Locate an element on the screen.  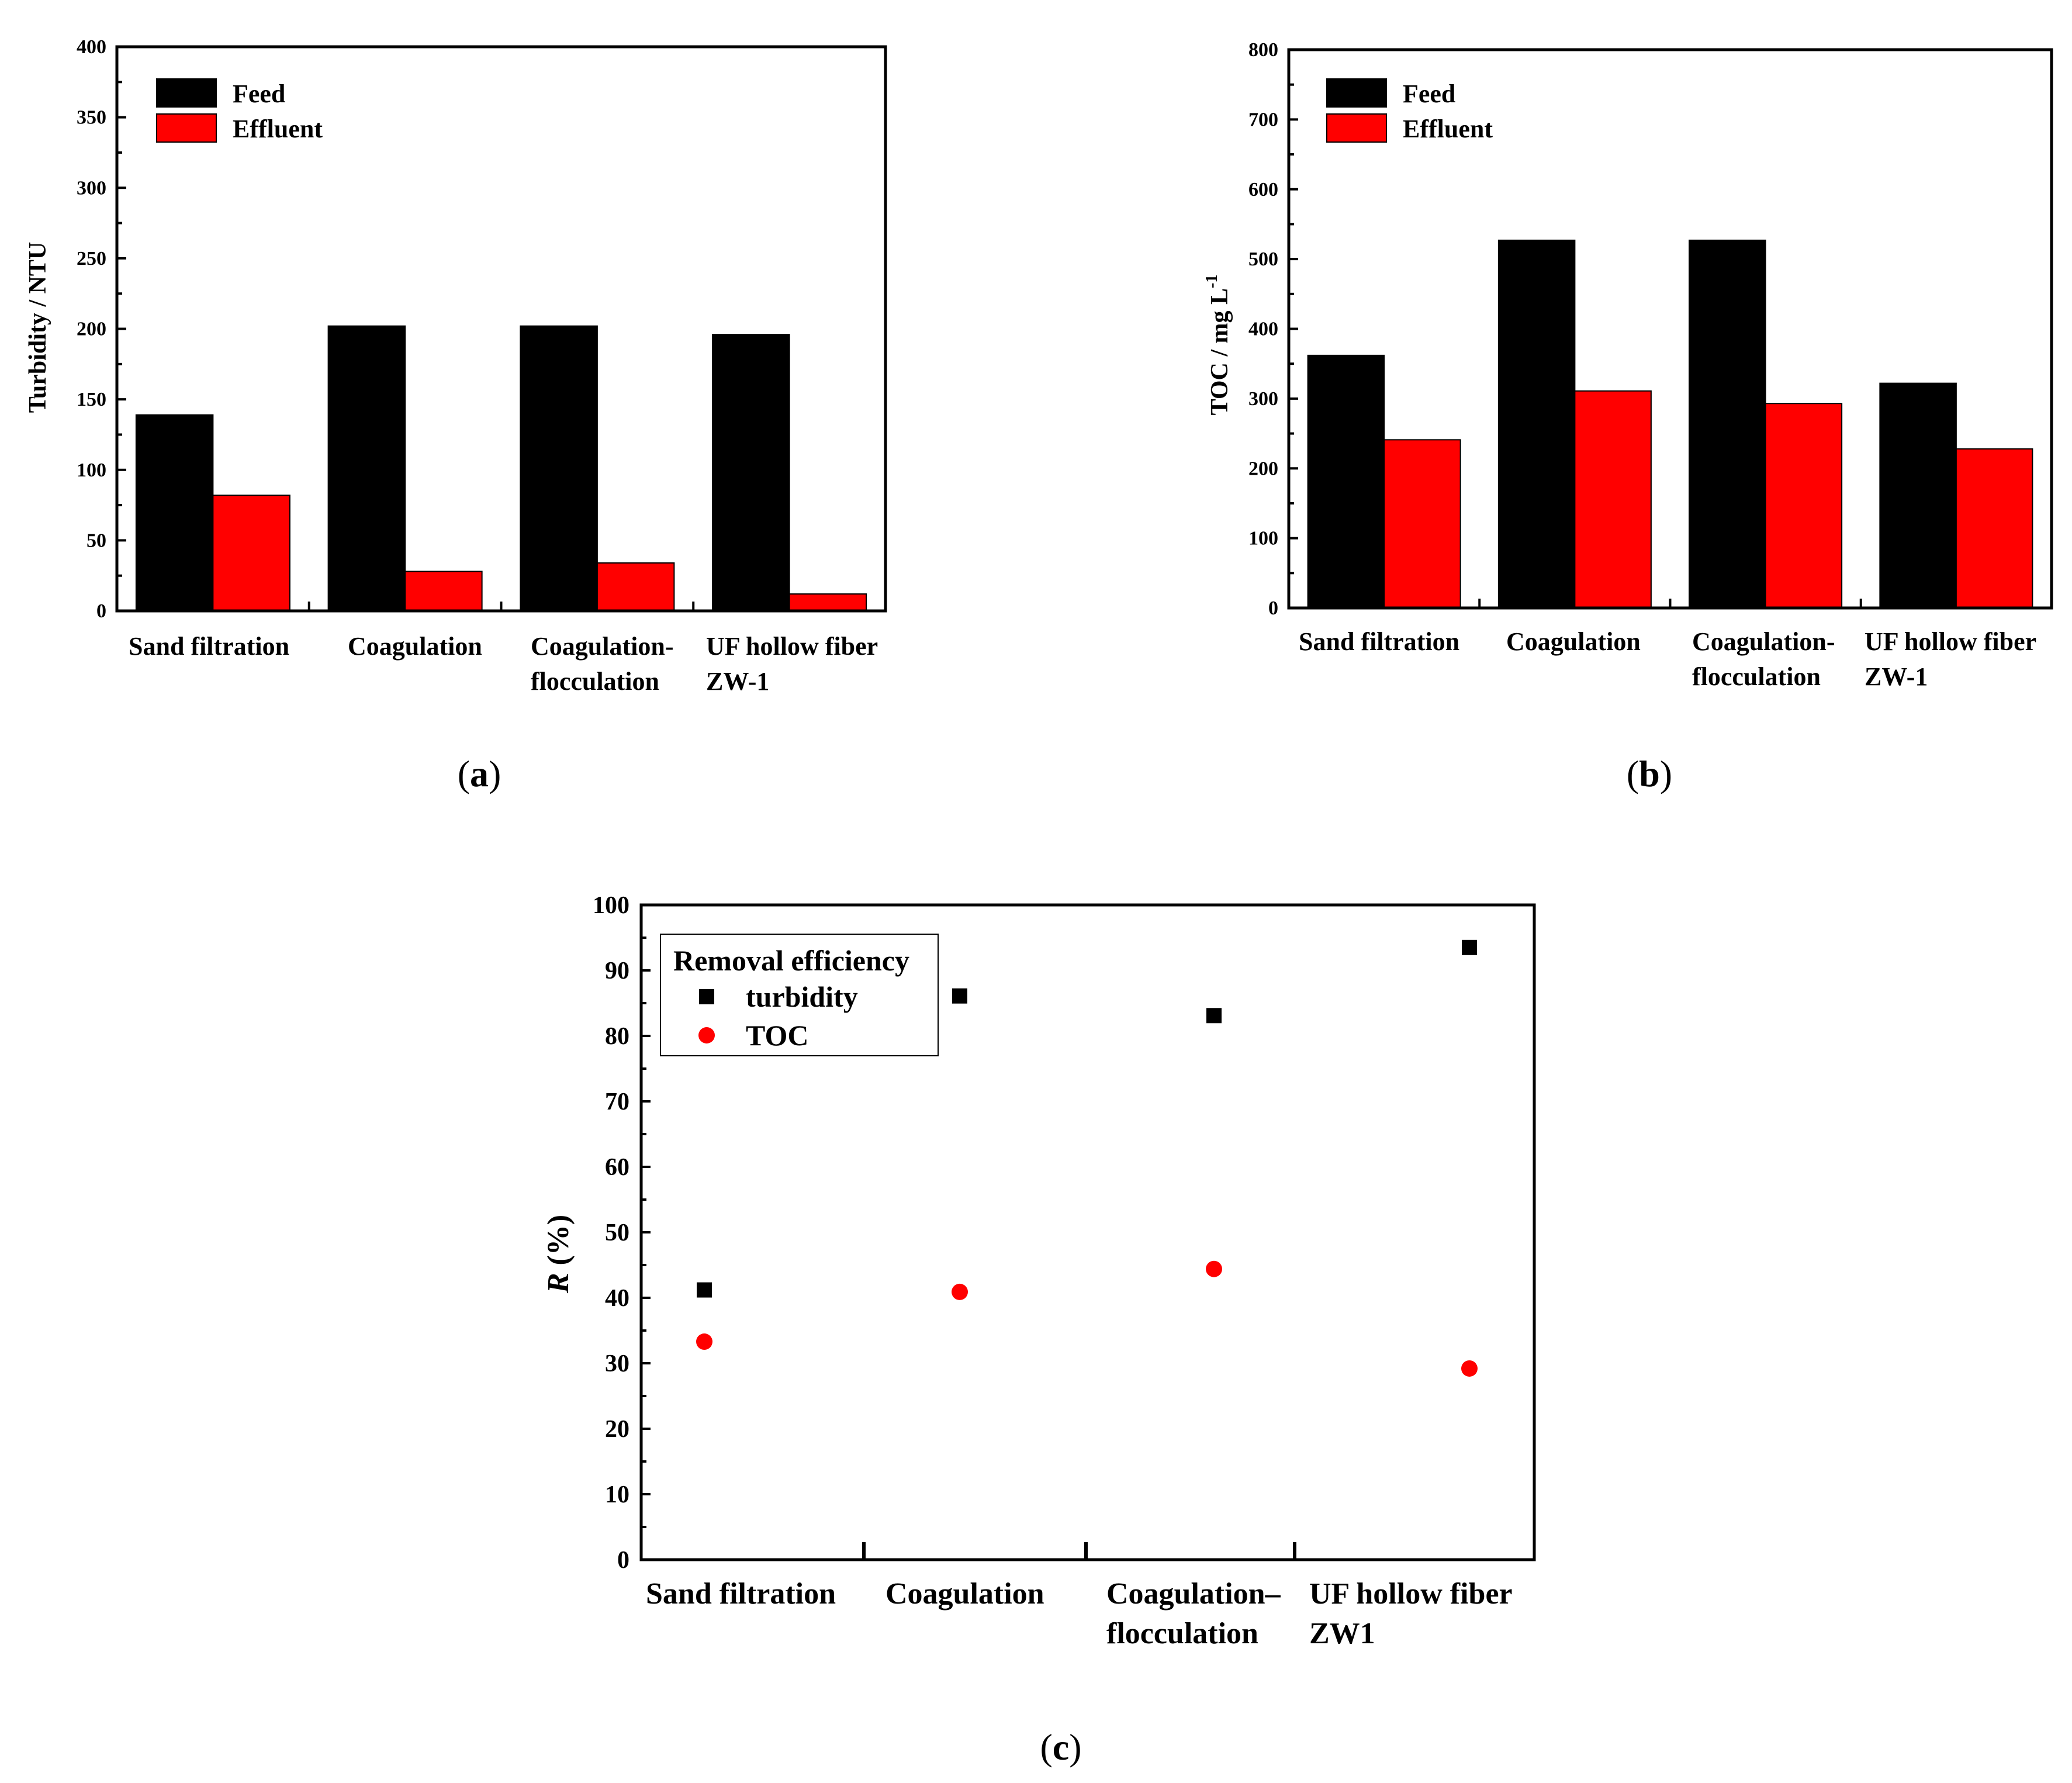
panel-label: (c) is located at coordinates (1060, 1747).